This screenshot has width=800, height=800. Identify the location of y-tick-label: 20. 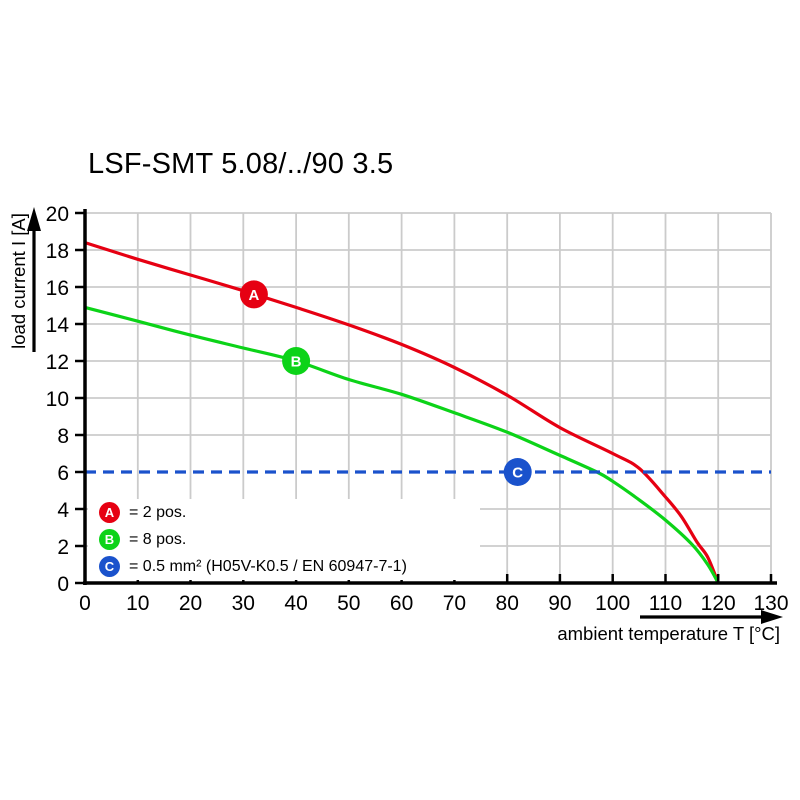
(57, 214).